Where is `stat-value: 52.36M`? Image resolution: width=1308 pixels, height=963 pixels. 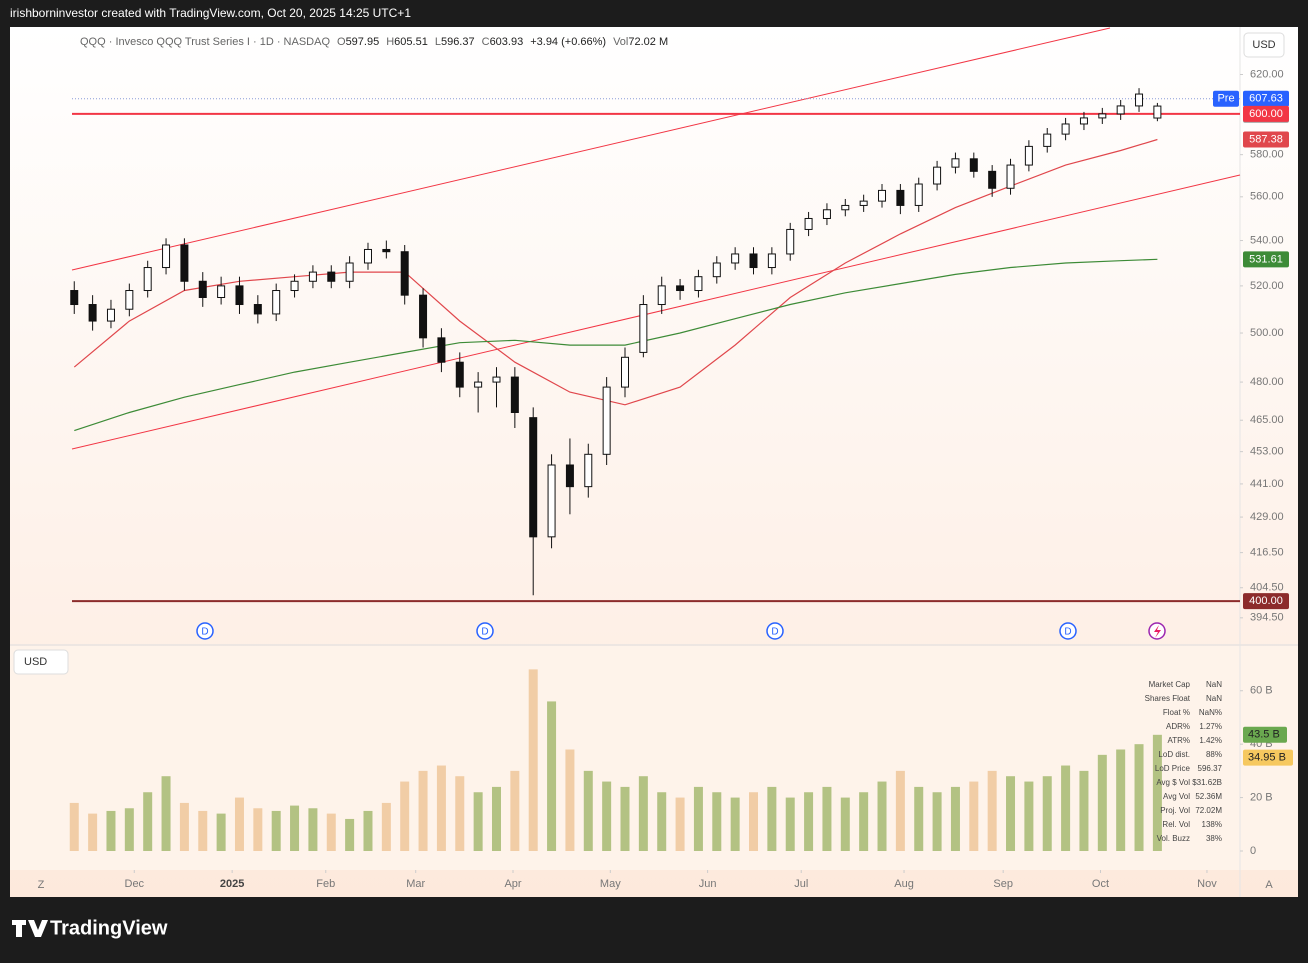 stat-value: 52.36M is located at coordinates (1208, 796).